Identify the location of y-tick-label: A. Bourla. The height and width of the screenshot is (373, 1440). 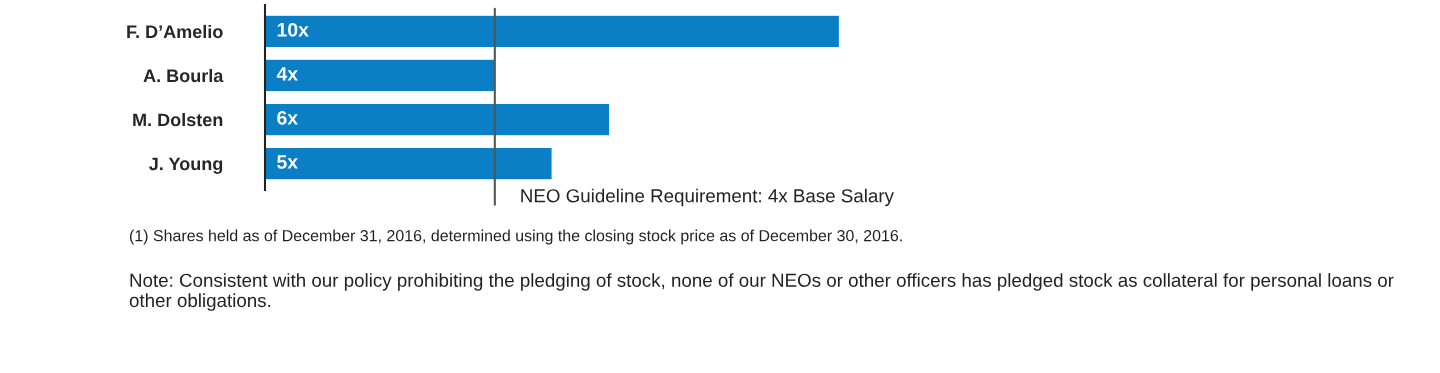
(183, 75).